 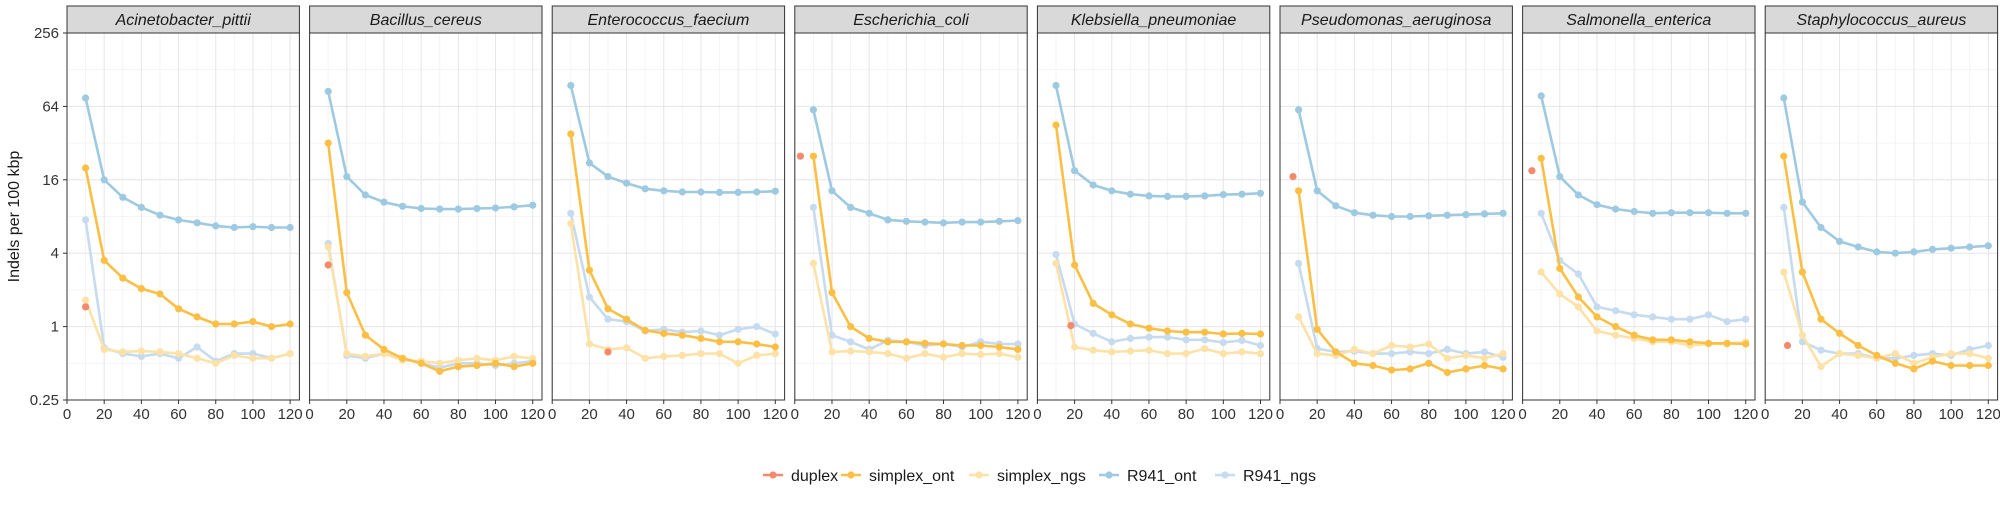 I want to click on x-tick-label: 60, so click(x=421, y=414).